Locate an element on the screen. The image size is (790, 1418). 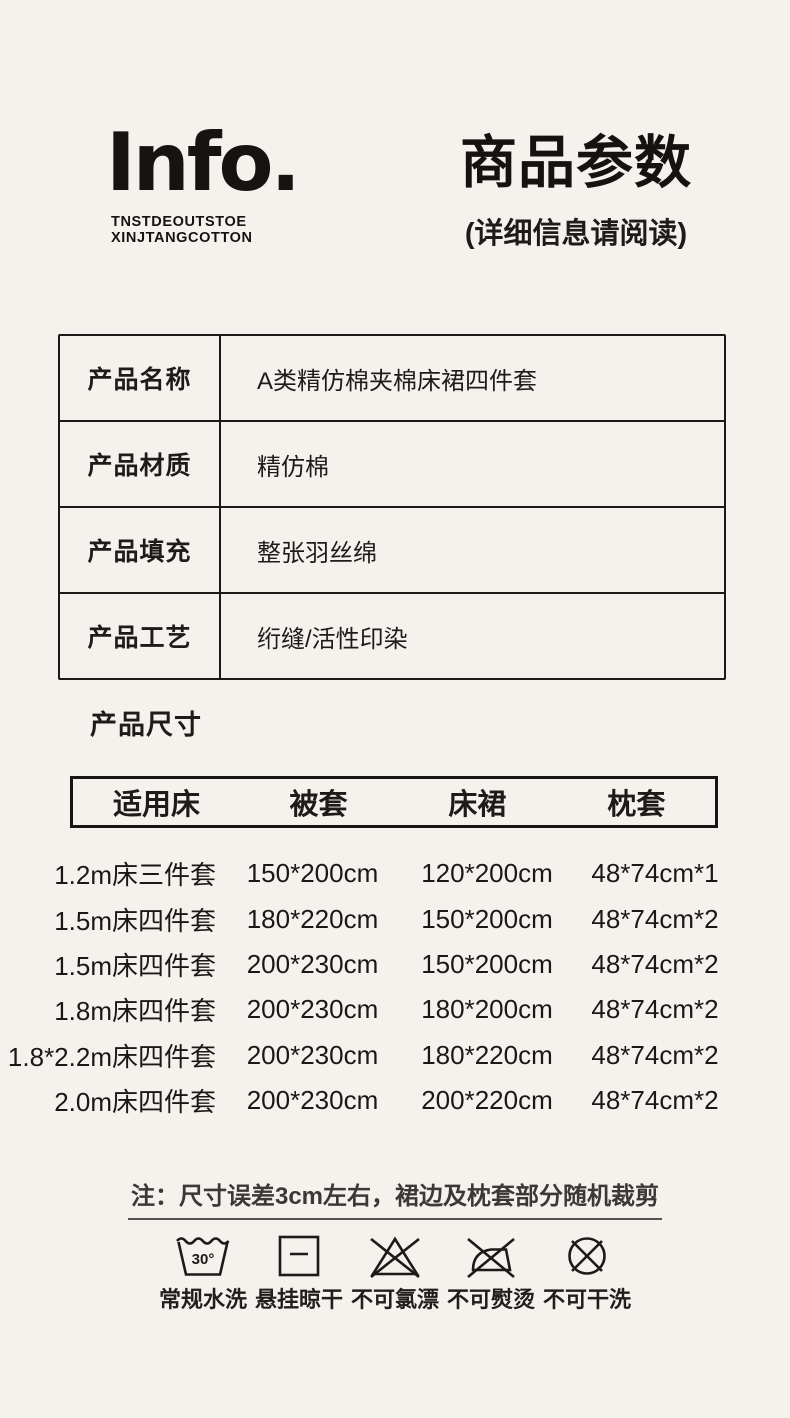
spec-value: A类精仿棉夹棉床裙四件套 is located at coordinates (397, 381).